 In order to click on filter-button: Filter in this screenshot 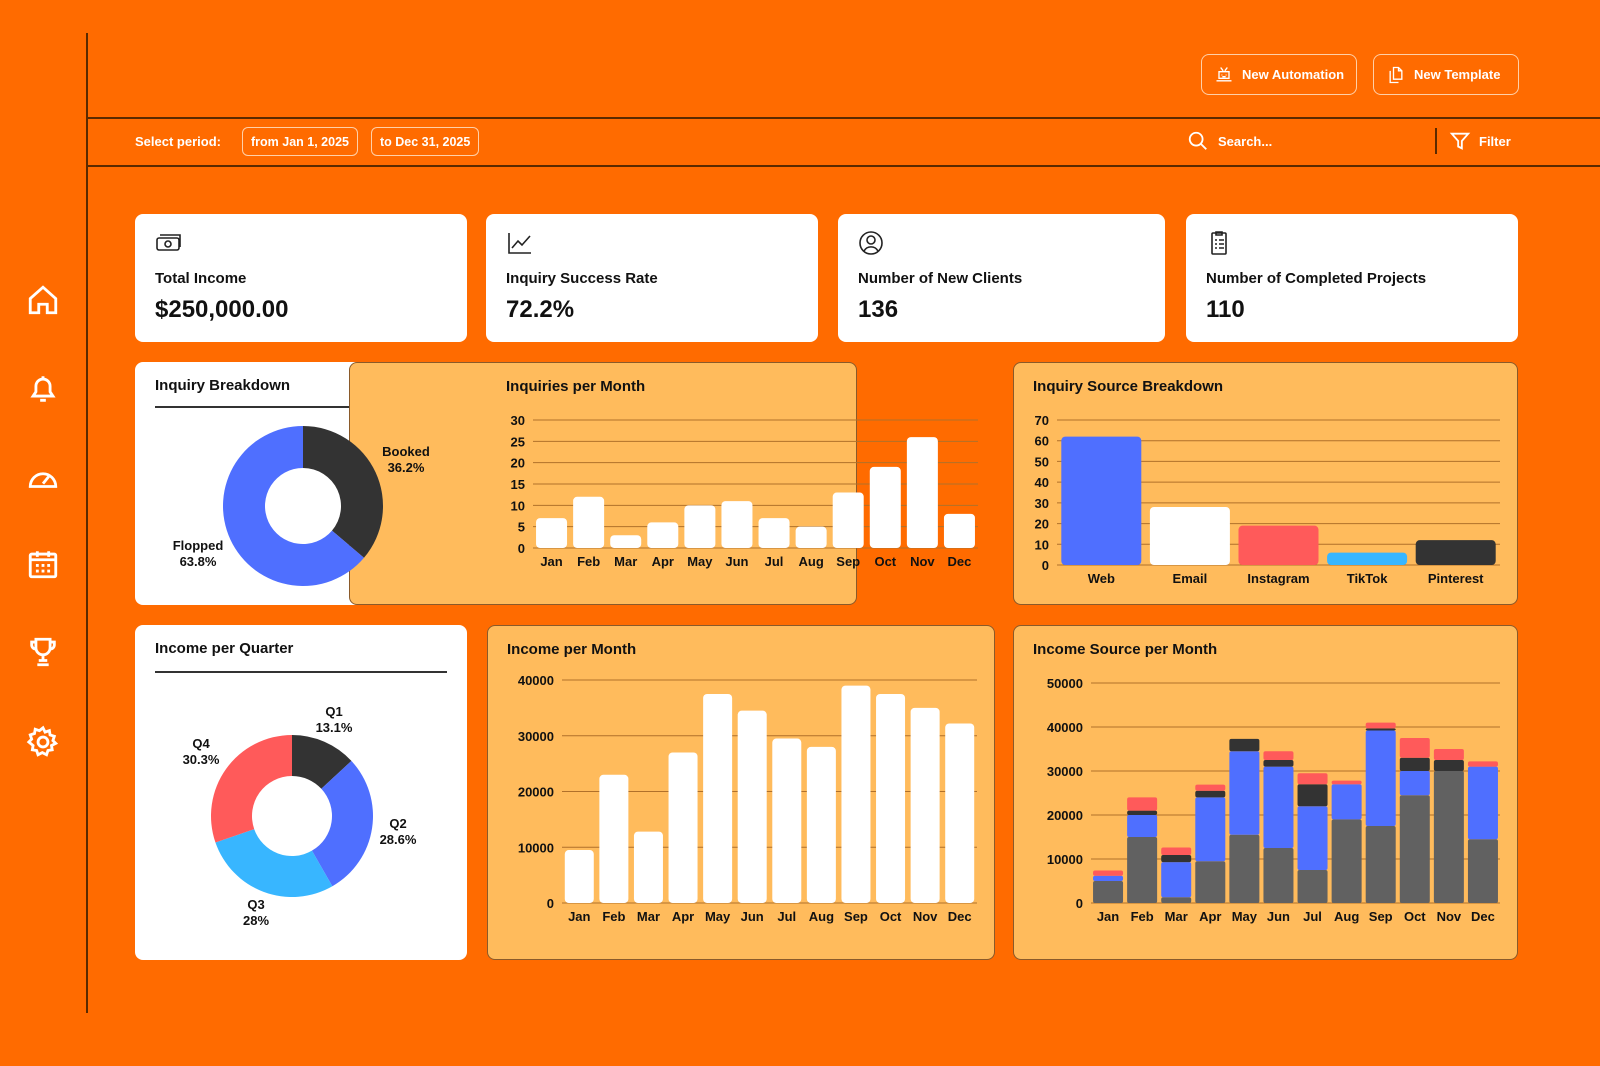, I will do `click(1480, 141)`.